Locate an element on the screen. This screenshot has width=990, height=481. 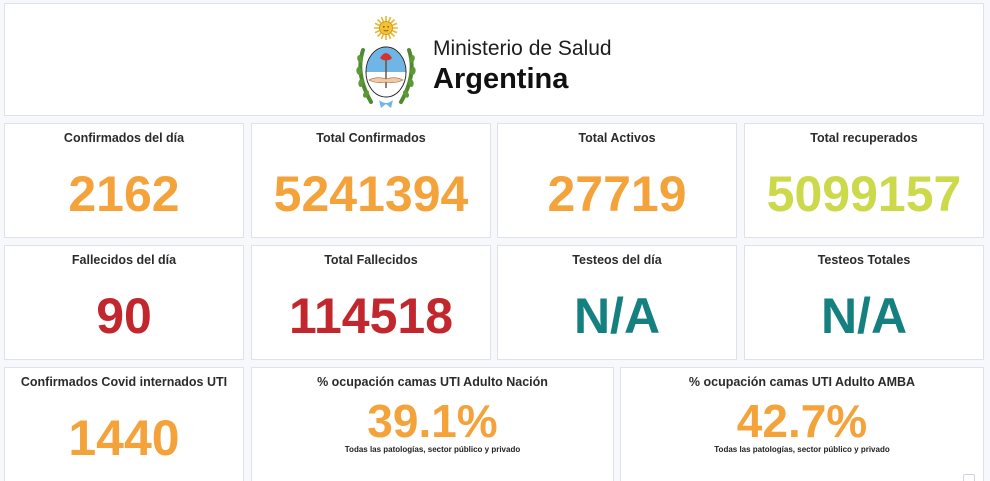
card-value: 42.7% is located at coordinates (802, 421).